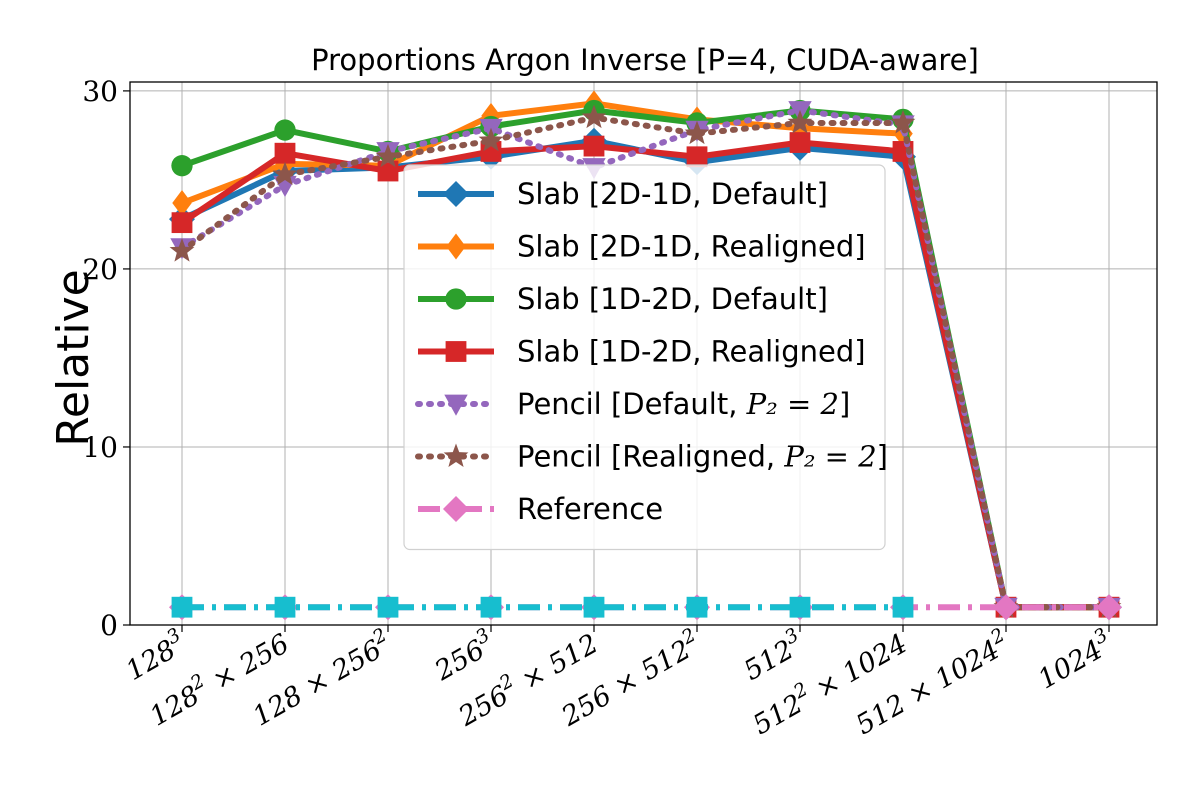 Image resolution: width=1200 pixels, height=800 pixels. What do you see at coordinates (464, 655) in the screenshot?
I see `x-tick-label: 2563` at bounding box center [464, 655].